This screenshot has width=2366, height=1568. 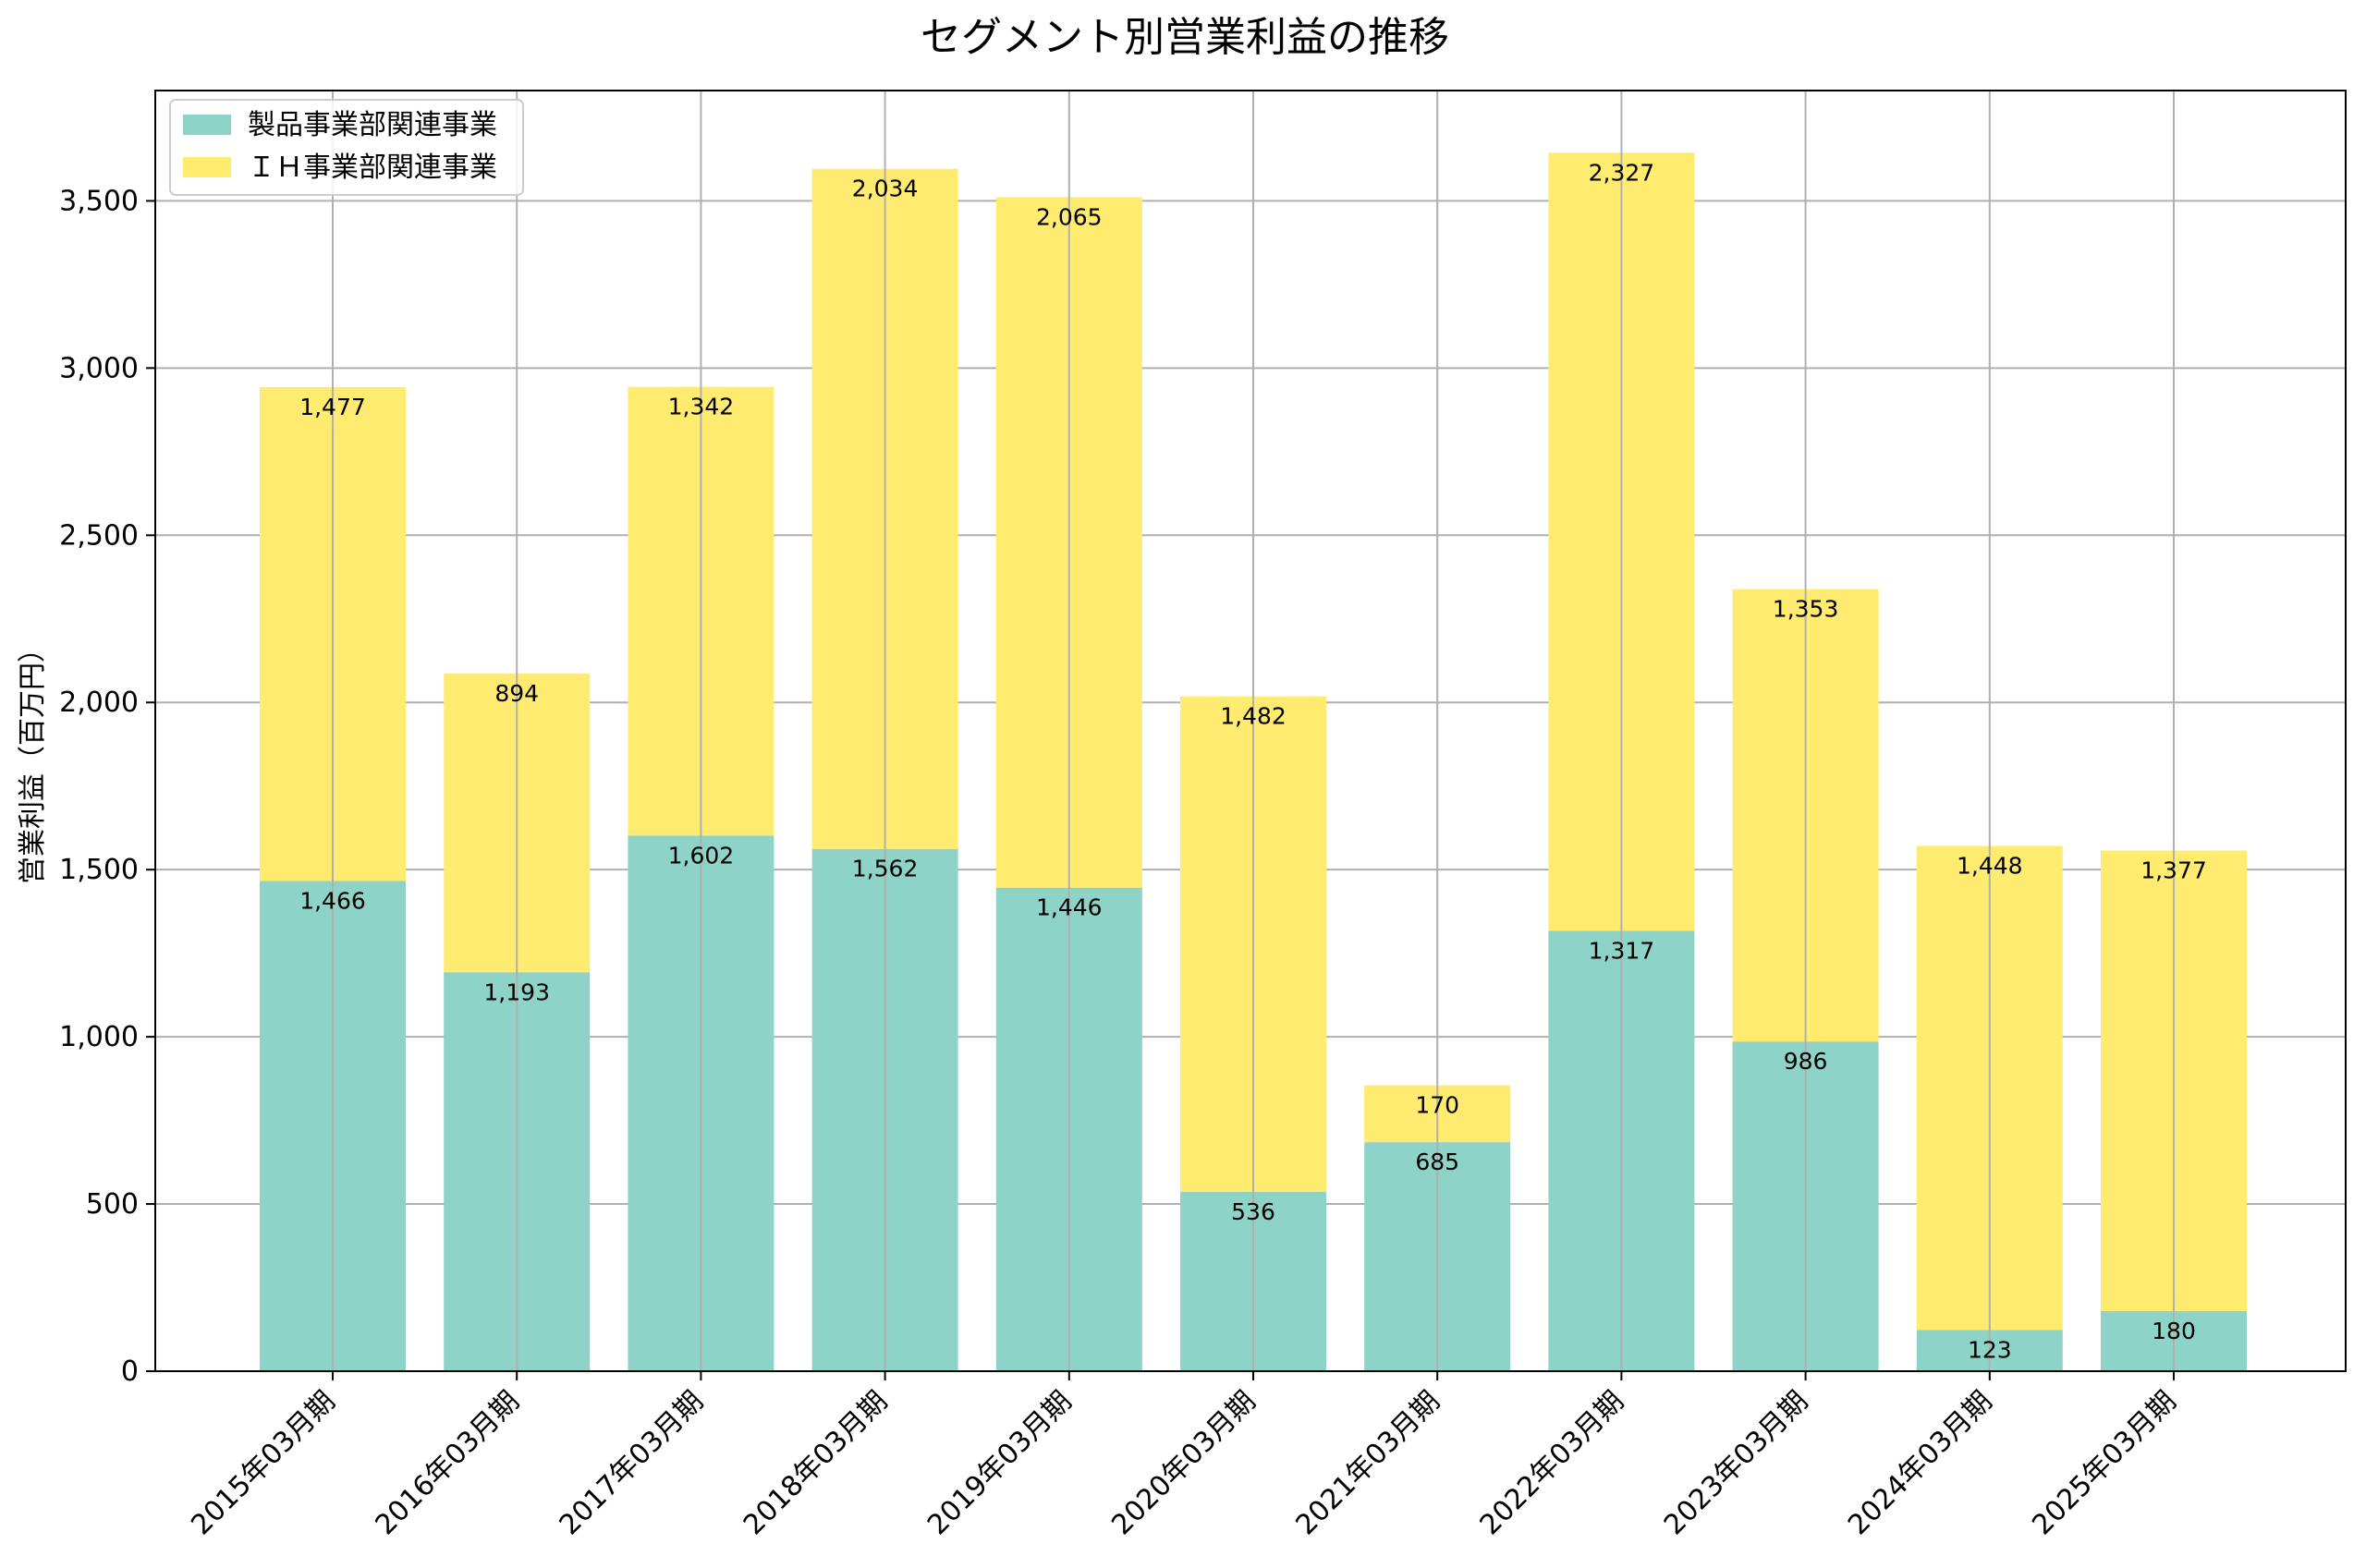 I want to click on data-label-ih: 2,327, so click(x=1622, y=172).